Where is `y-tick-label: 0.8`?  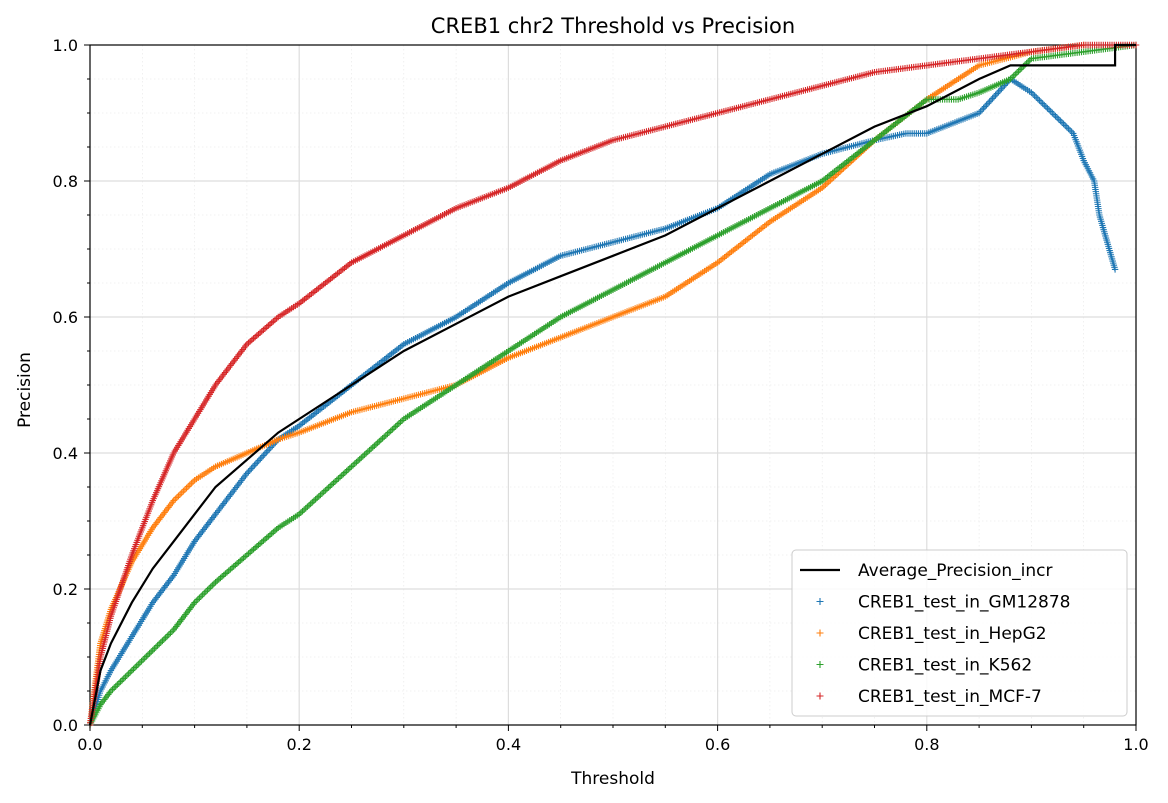
y-tick-label: 0.8 is located at coordinates (65, 181).